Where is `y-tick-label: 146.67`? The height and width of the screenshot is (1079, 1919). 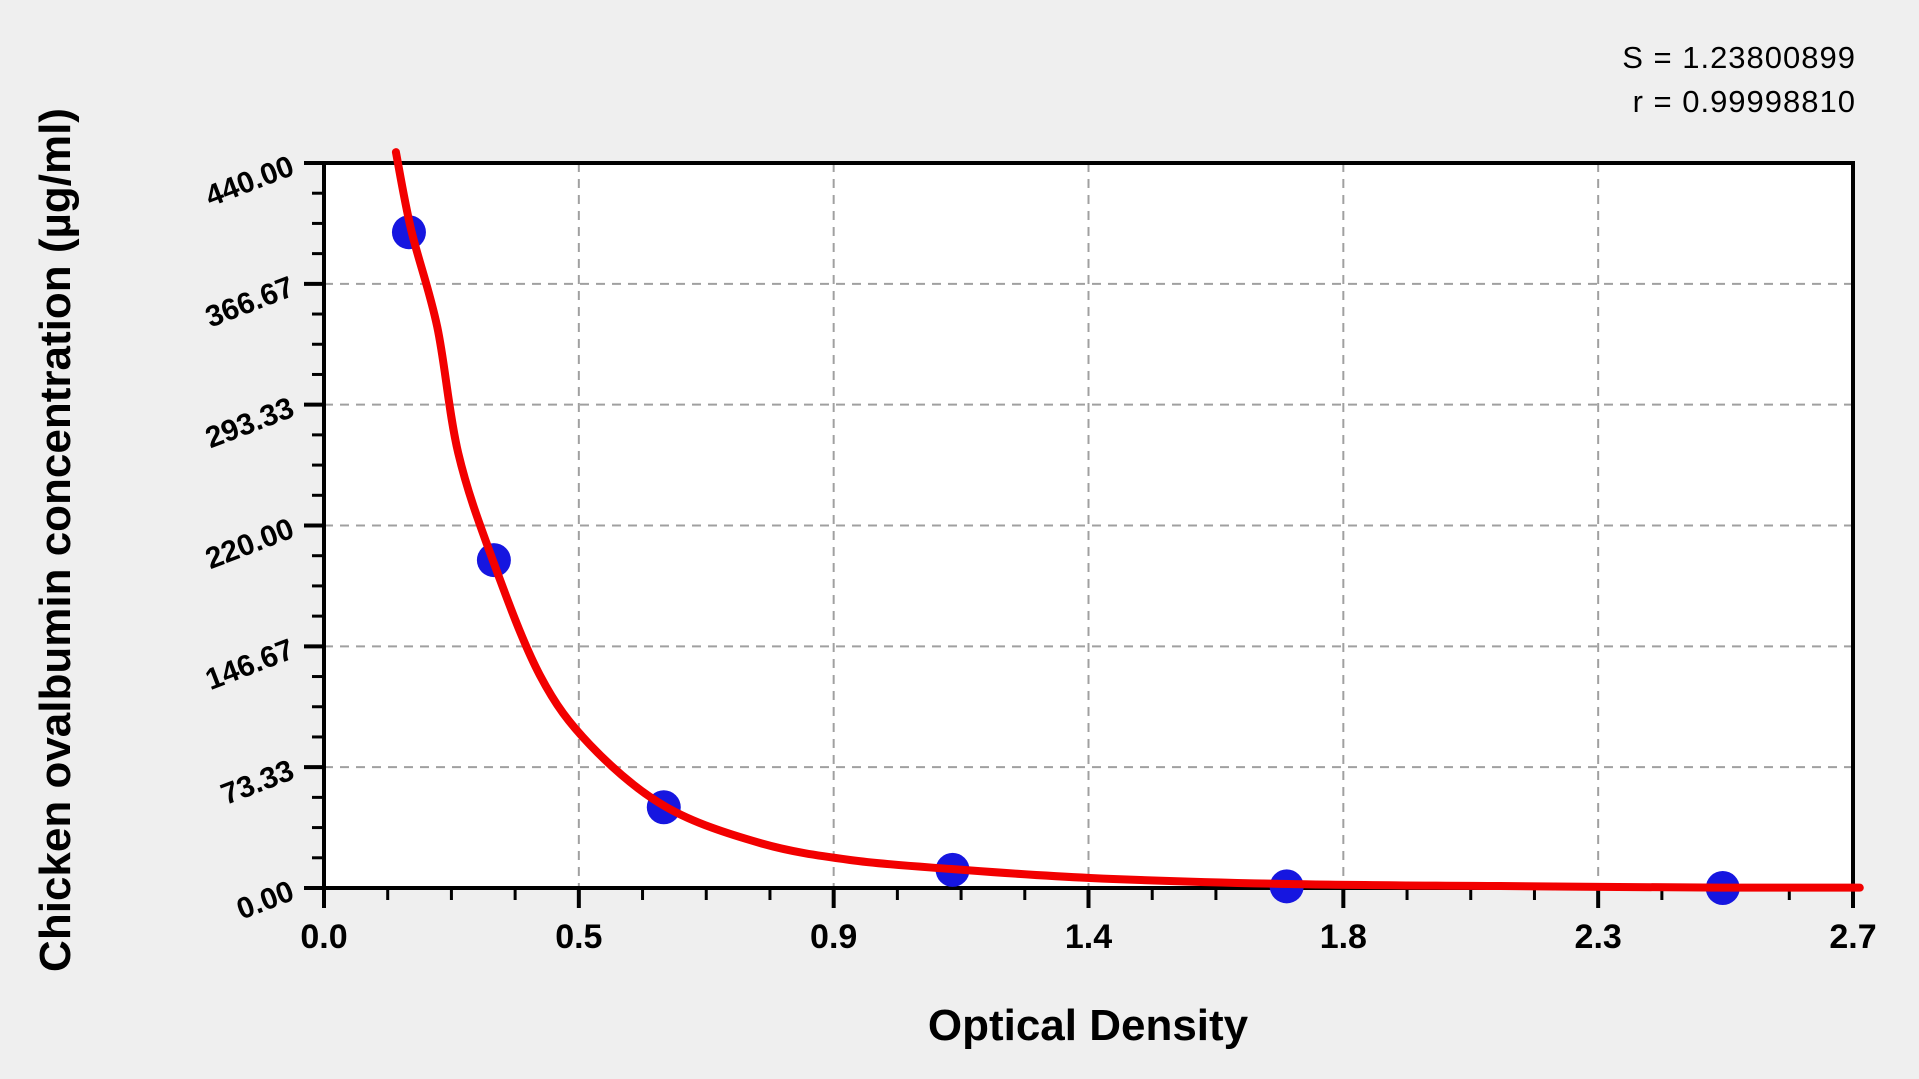 y-tick-label: 146.67 is located at coordinates (249, 665).